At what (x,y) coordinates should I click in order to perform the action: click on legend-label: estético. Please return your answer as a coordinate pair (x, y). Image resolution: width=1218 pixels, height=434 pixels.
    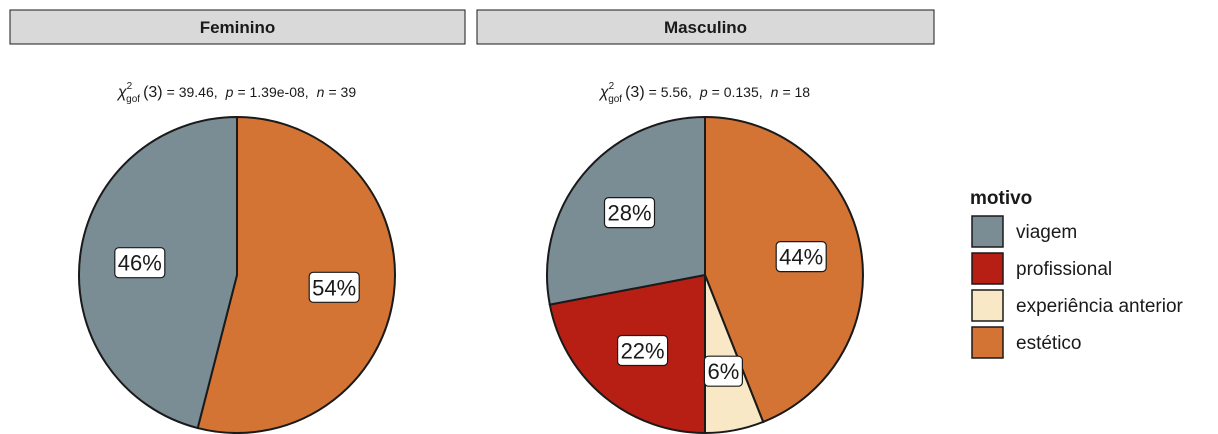
    Looking at the image, I should click on (1048, 343).